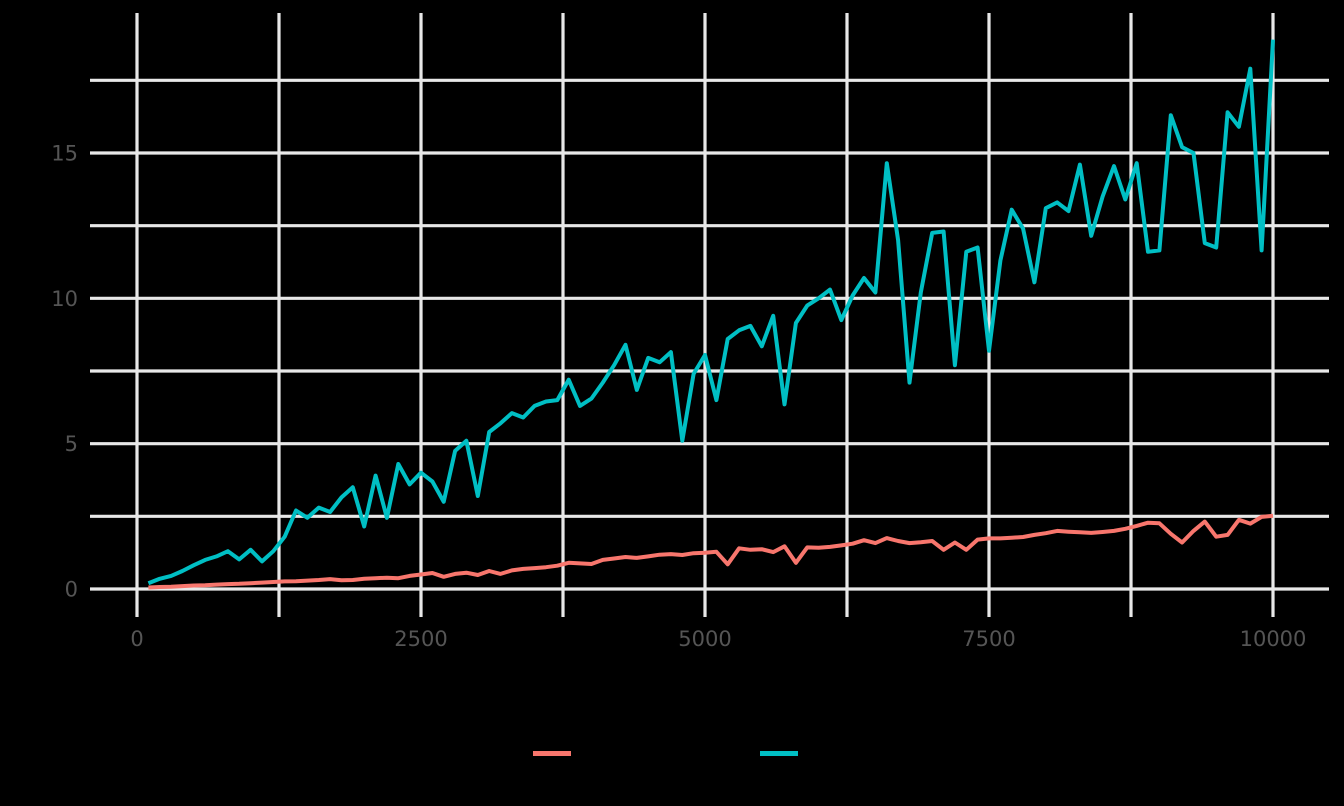  What do you see at coordinates (64, 371) in the screenshot?
I see `y-axis-tick-labels: 0 5 10 15` at bounding box center [64, 371].